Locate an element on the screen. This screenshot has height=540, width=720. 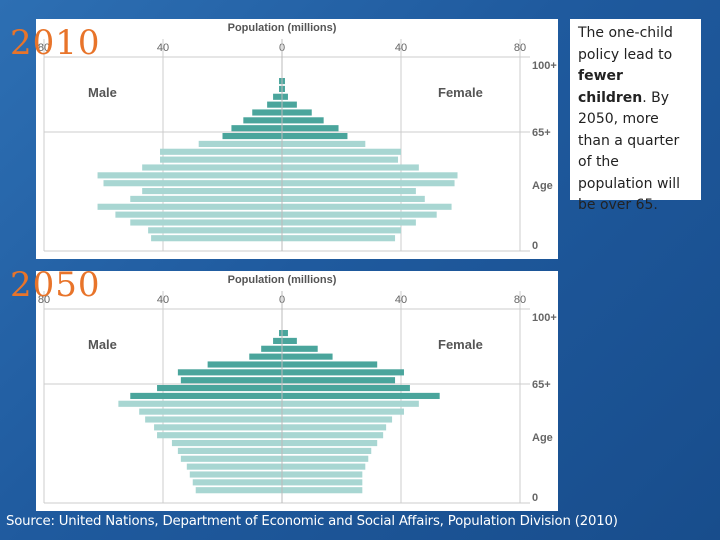
male-label: Male is located at coordinates (102, 344).